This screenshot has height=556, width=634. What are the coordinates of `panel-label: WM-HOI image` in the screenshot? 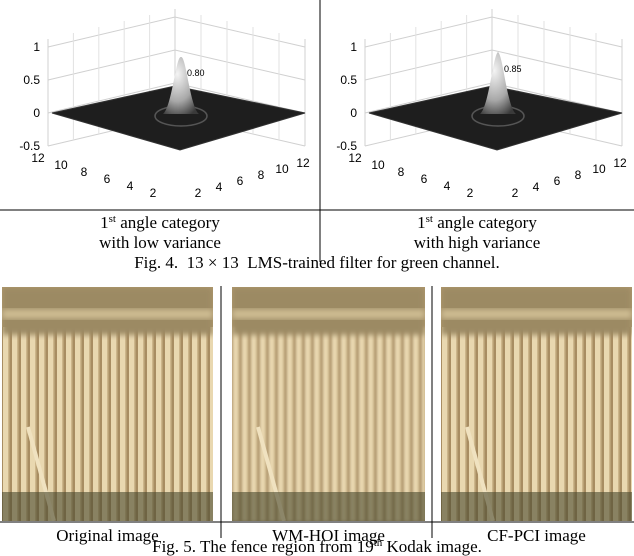 It's located at (328, 535).